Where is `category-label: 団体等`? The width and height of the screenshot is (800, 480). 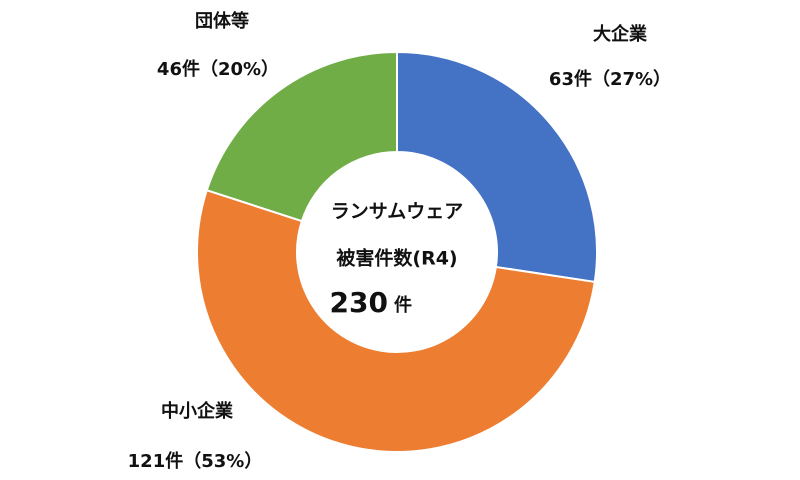
category-label: 団体等 is located at coordinates (222, 21).